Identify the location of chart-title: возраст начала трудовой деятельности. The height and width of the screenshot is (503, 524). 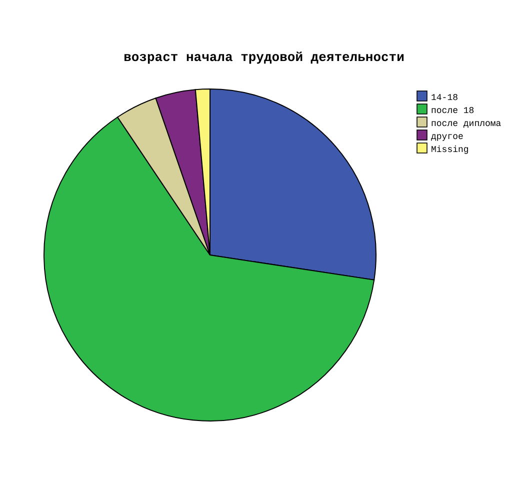
(264, 57).